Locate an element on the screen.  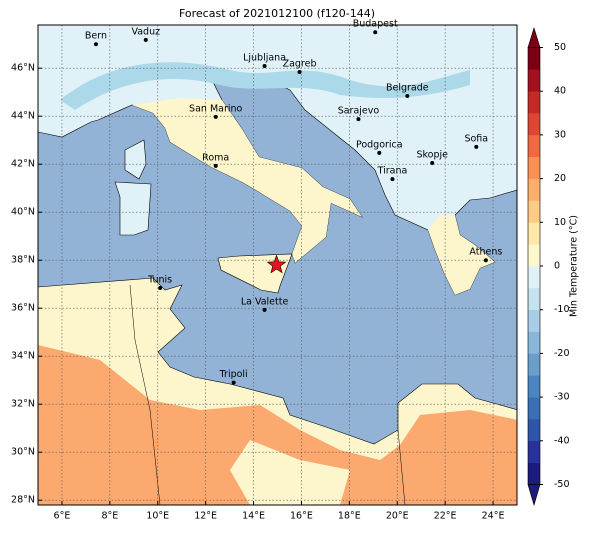
city-label: Bern is located at coordinates (96, 36).